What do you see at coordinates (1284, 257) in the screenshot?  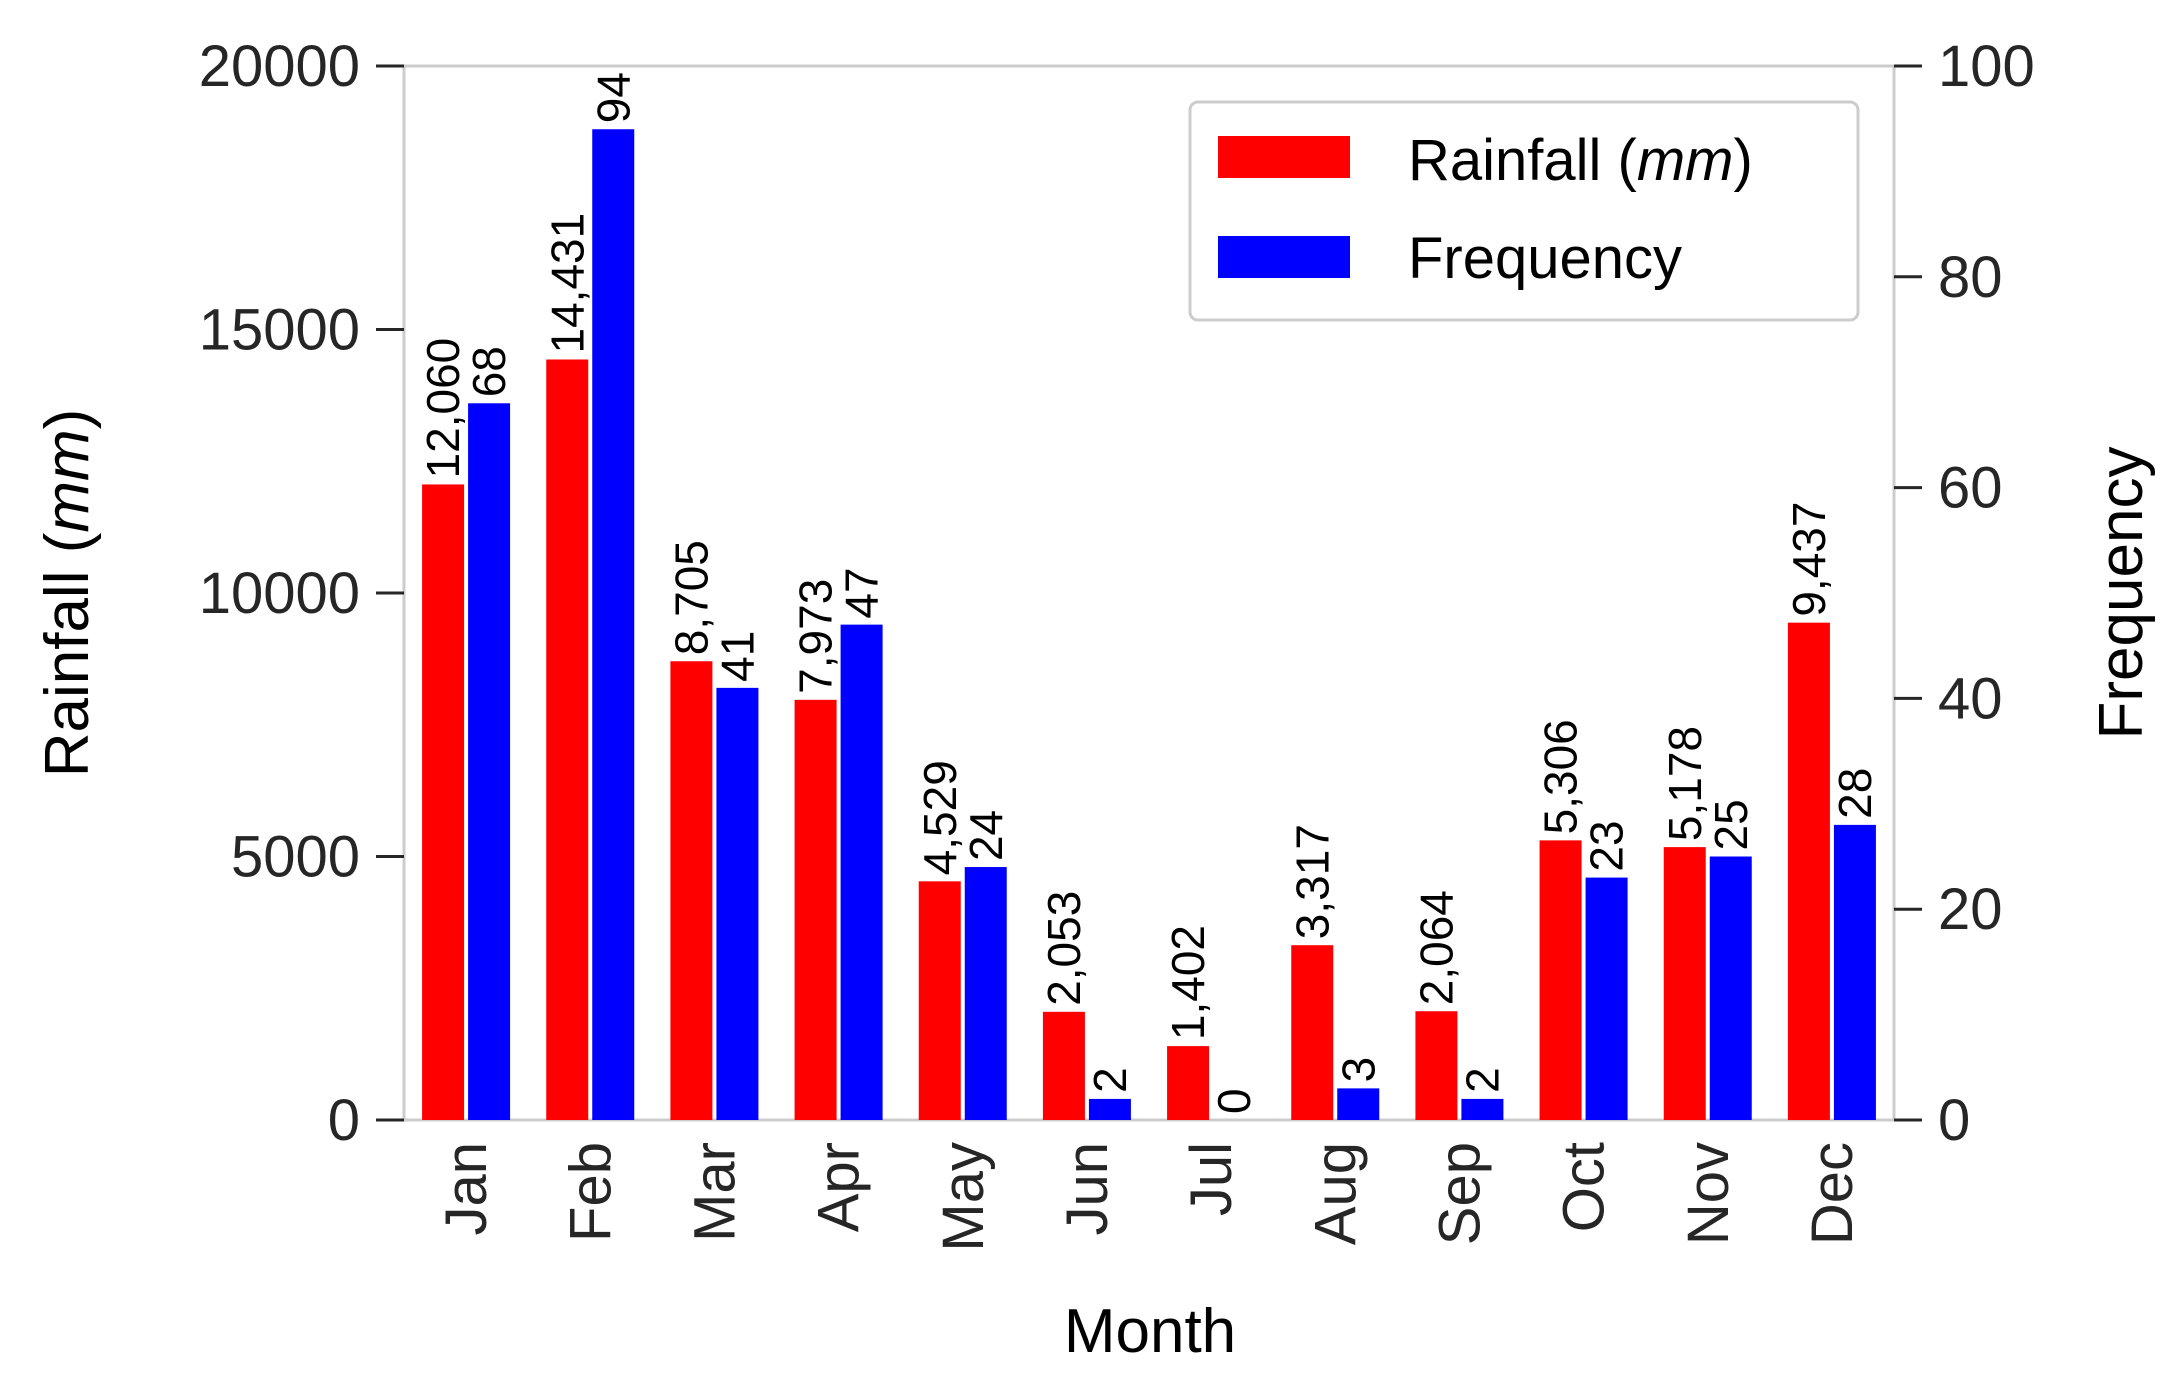 I see `legend-swatch-frequency` at bounding box center [1284, 257].